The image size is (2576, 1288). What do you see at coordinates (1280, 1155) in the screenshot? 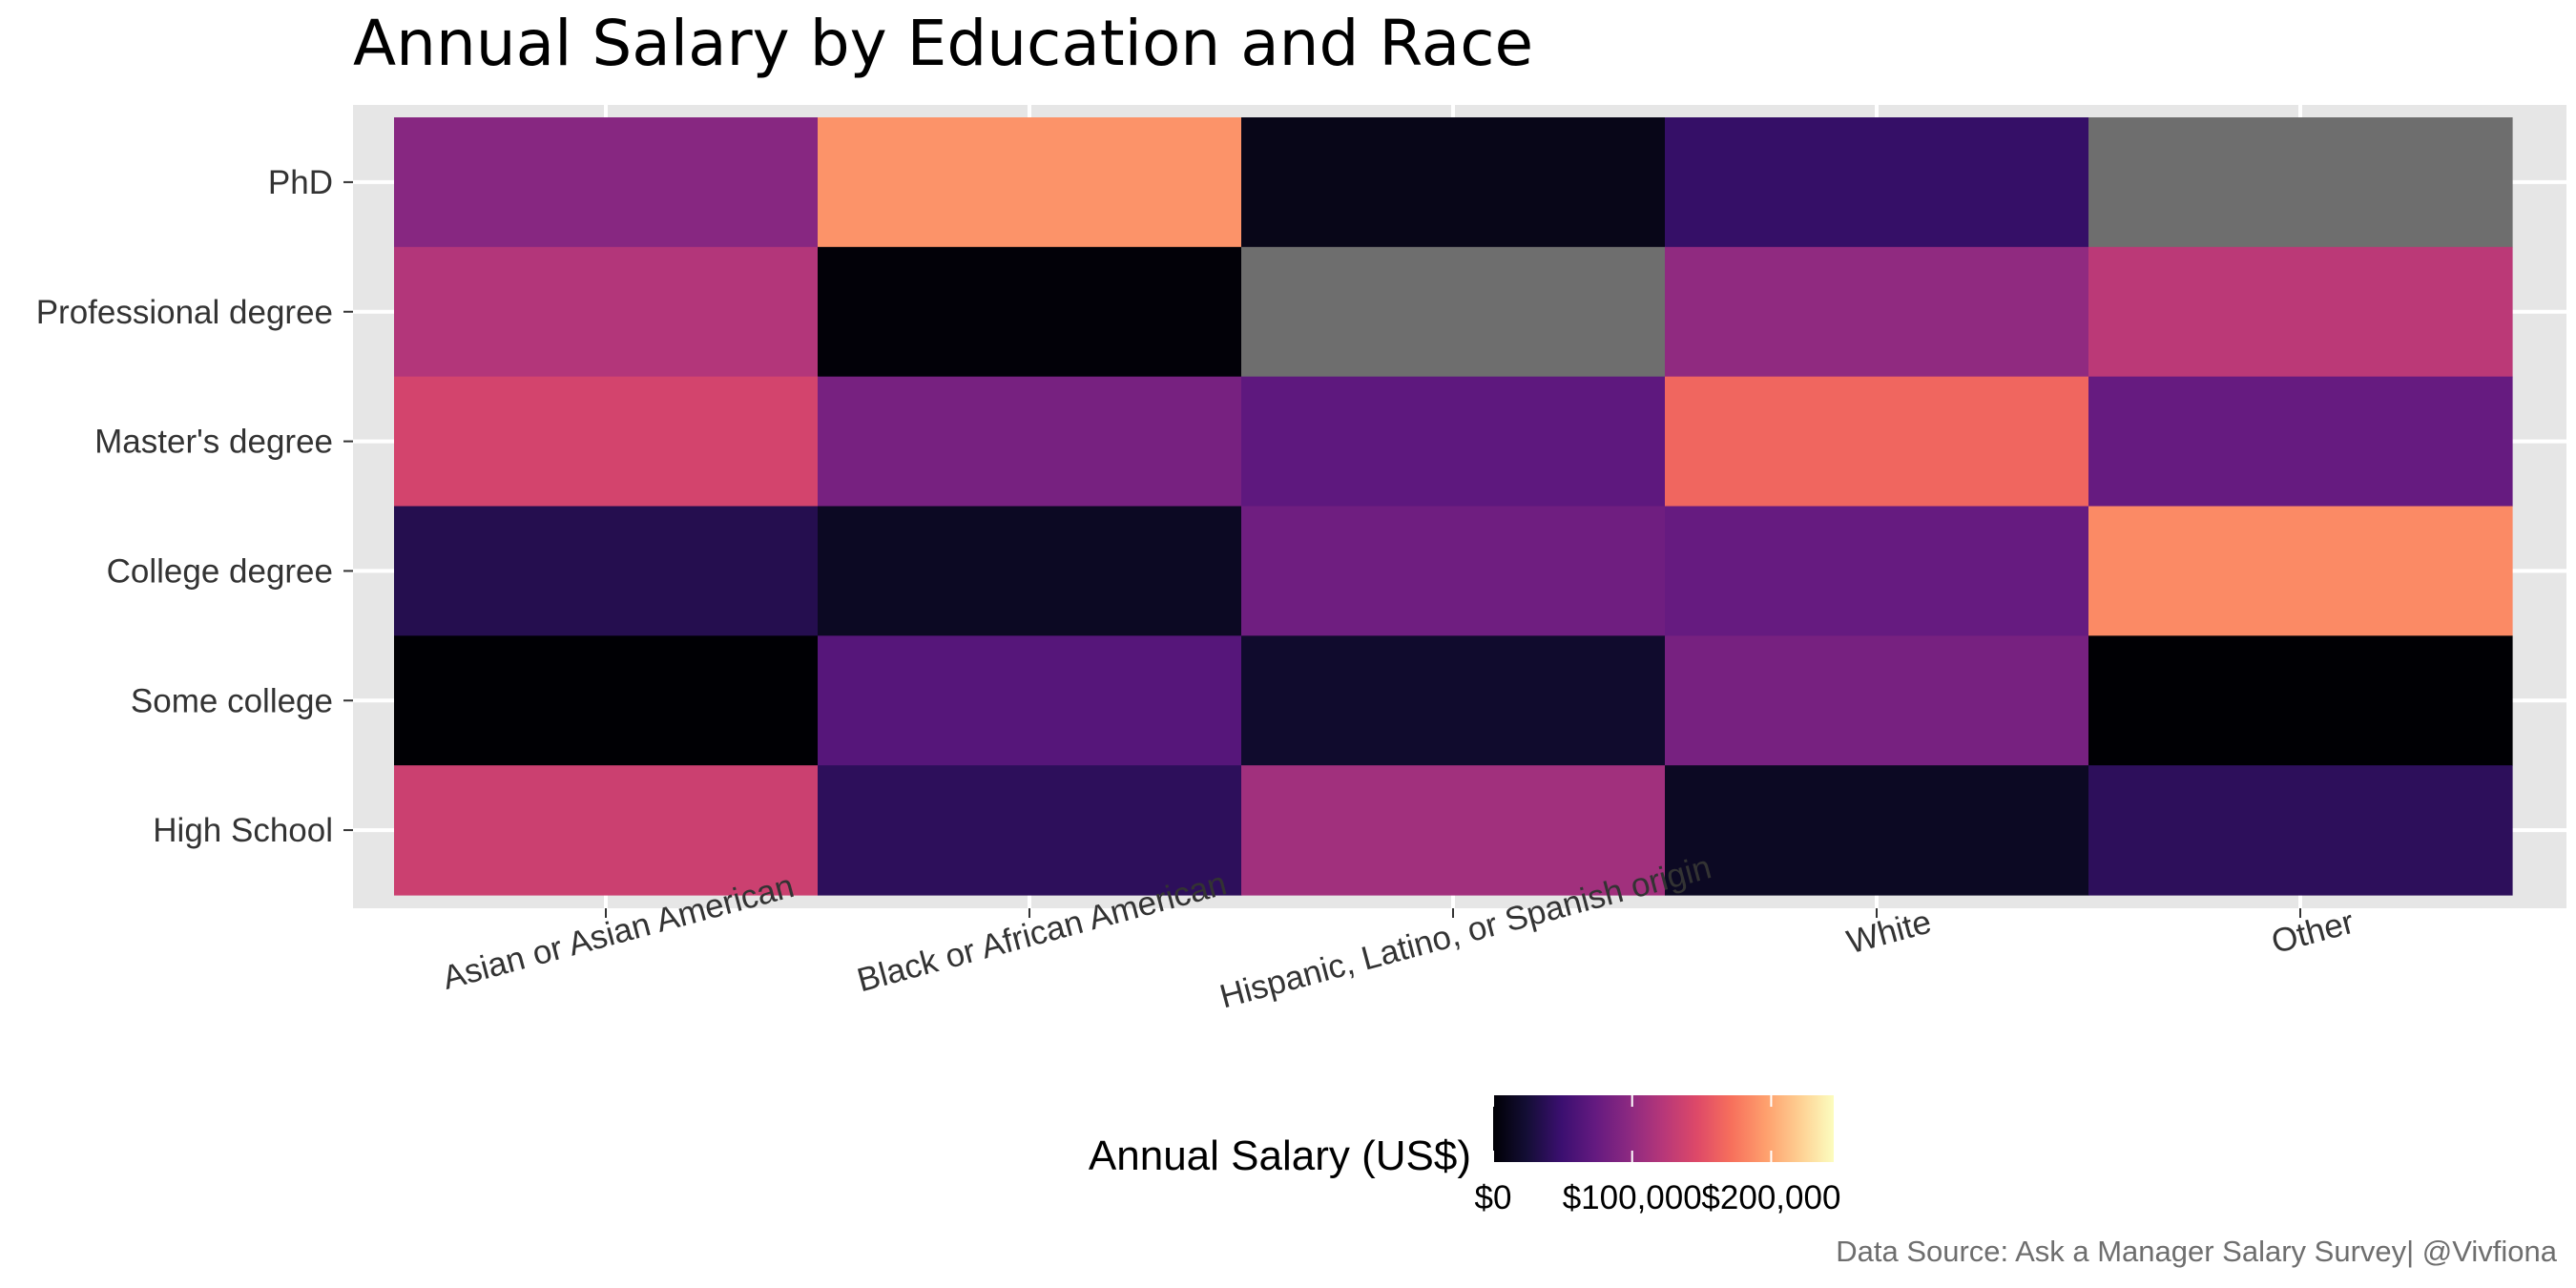
I see `legend-title: Annual Salary (US$)` at bounding box center [1280, 1155].